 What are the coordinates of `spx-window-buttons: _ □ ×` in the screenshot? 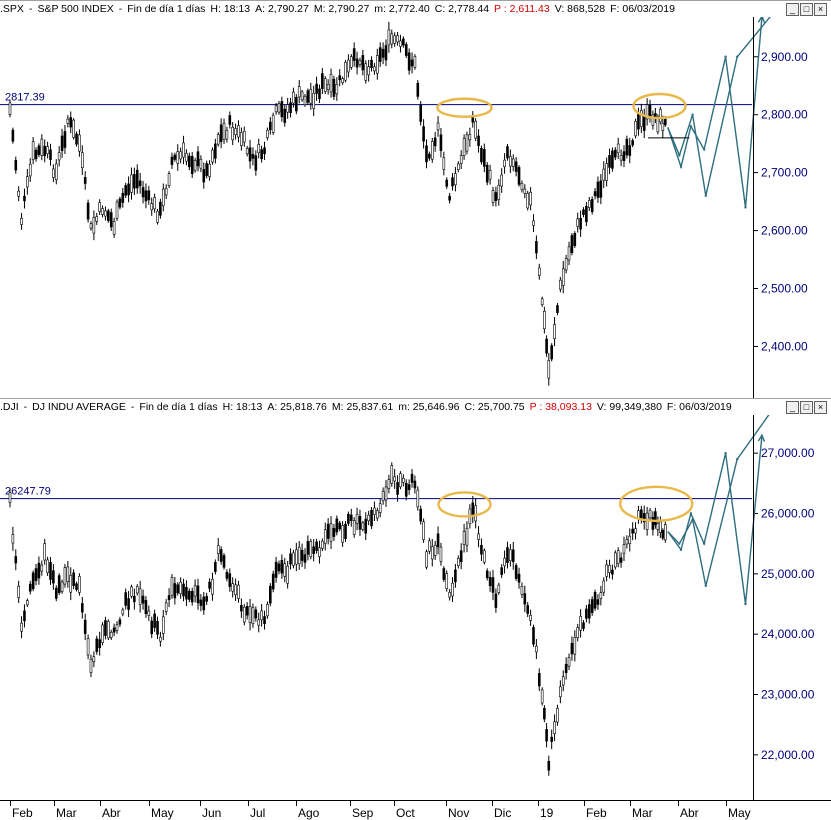 It's located at (806, 9).